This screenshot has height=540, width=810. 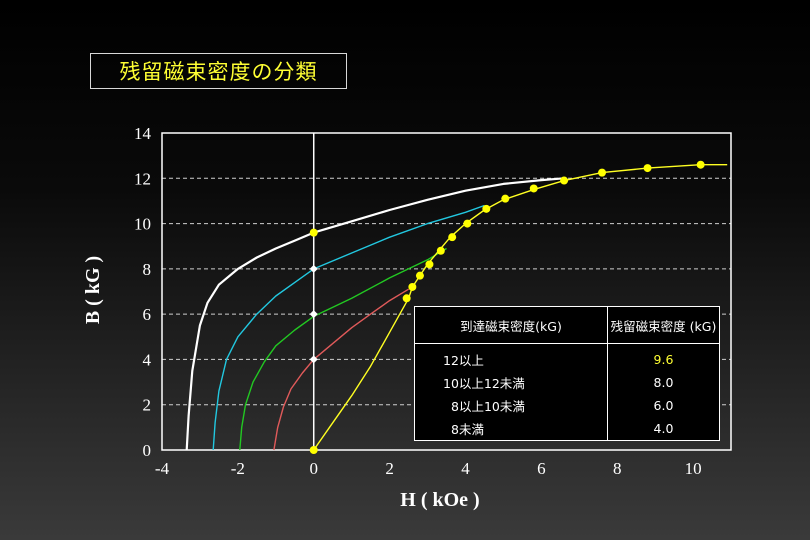 I want to click on table-header-row: 到達磁束密度(kG) 残留磁束密度 (kG), so click(x=567, y=325).